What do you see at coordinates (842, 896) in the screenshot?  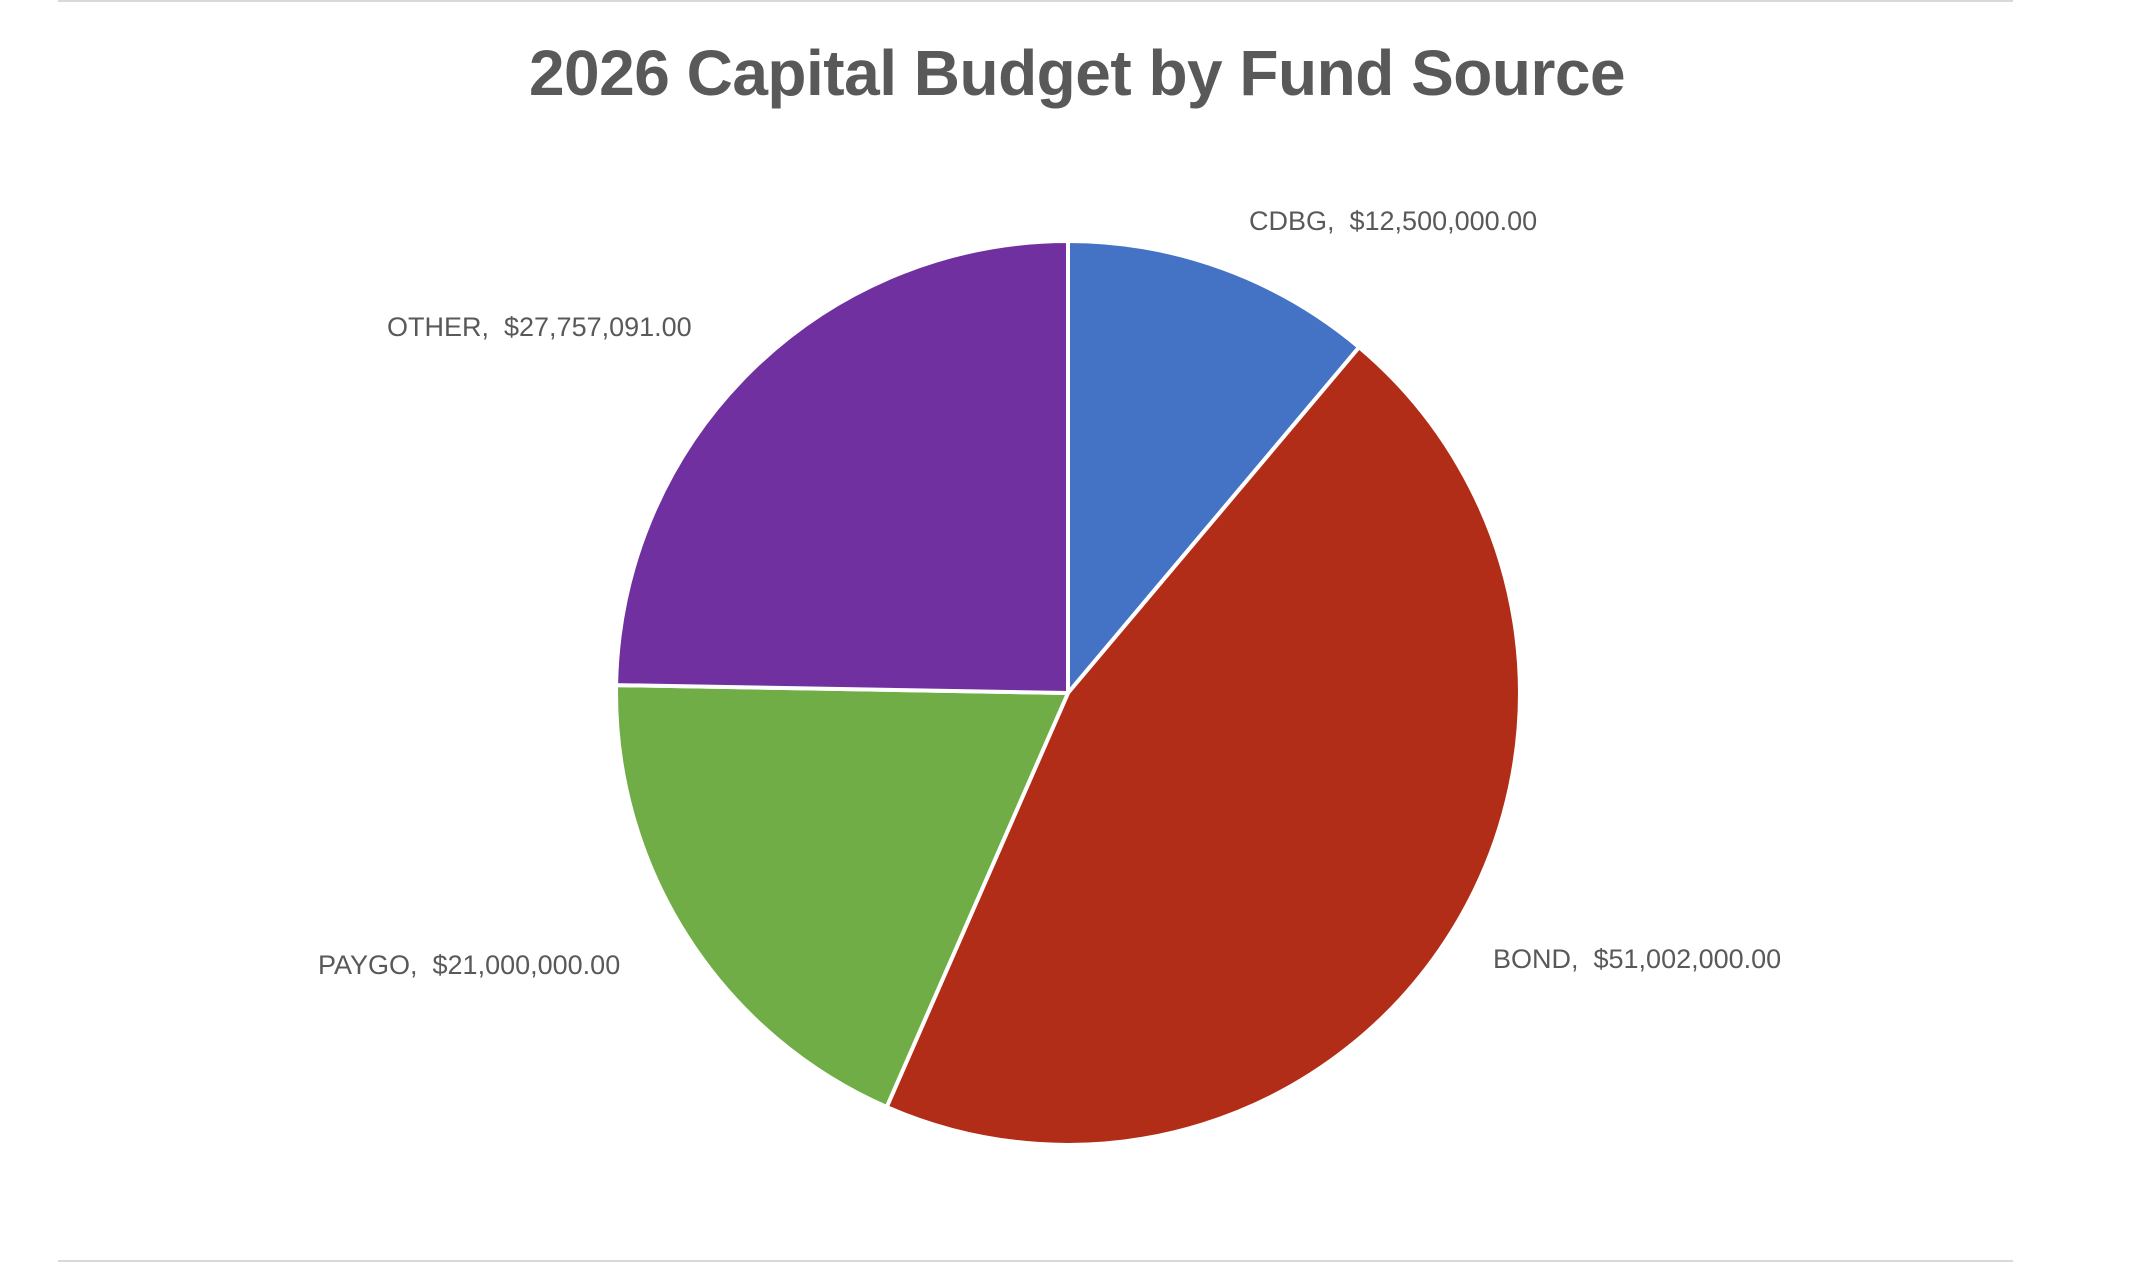 I see `pie-slice-paygo` at bounding box center [842, 896].